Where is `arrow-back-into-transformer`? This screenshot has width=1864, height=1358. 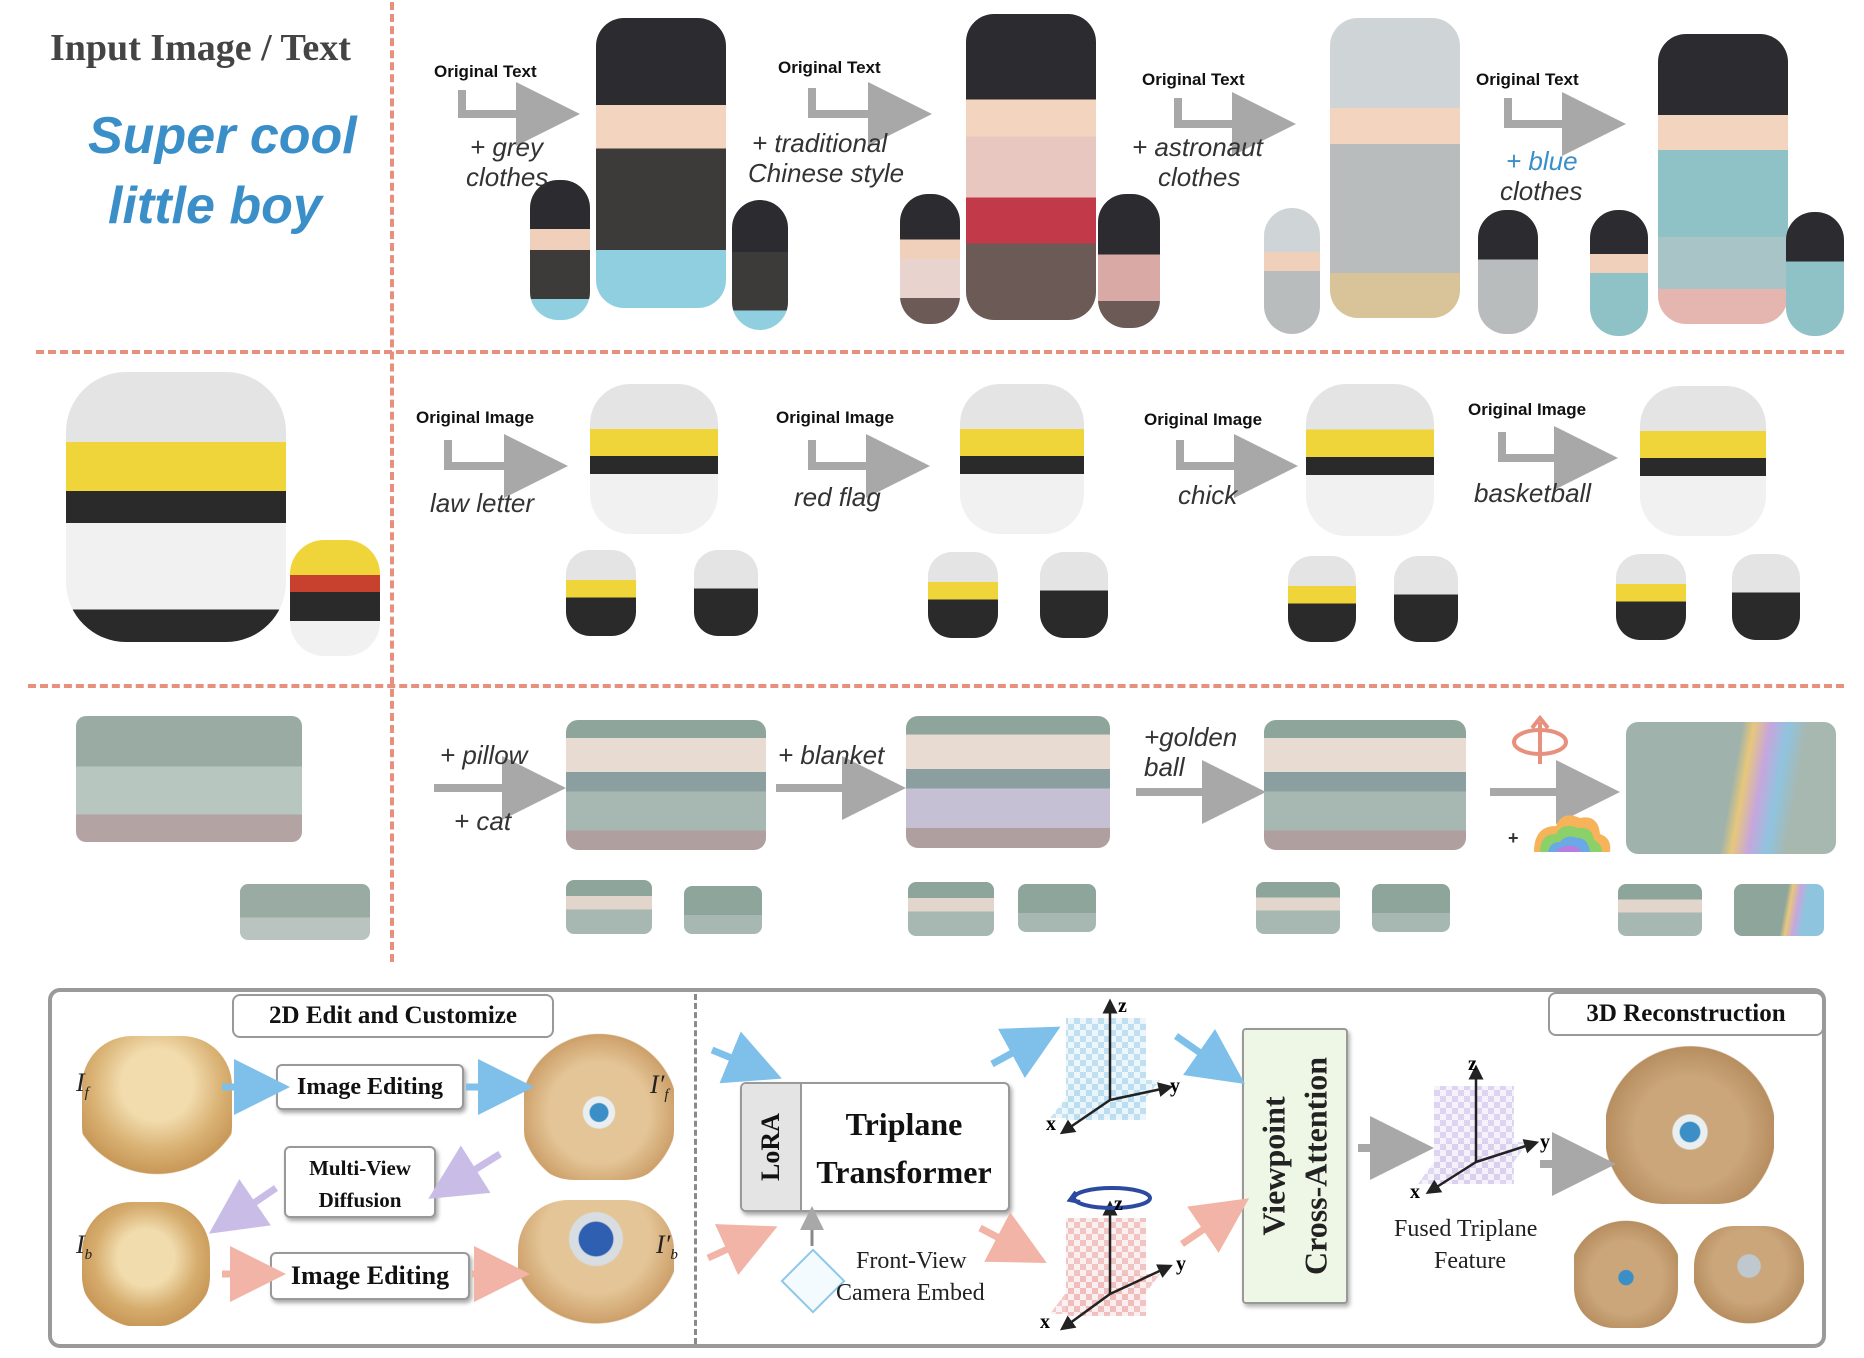
arrow-back-into-transformer is located at coordinates (742, 1250).